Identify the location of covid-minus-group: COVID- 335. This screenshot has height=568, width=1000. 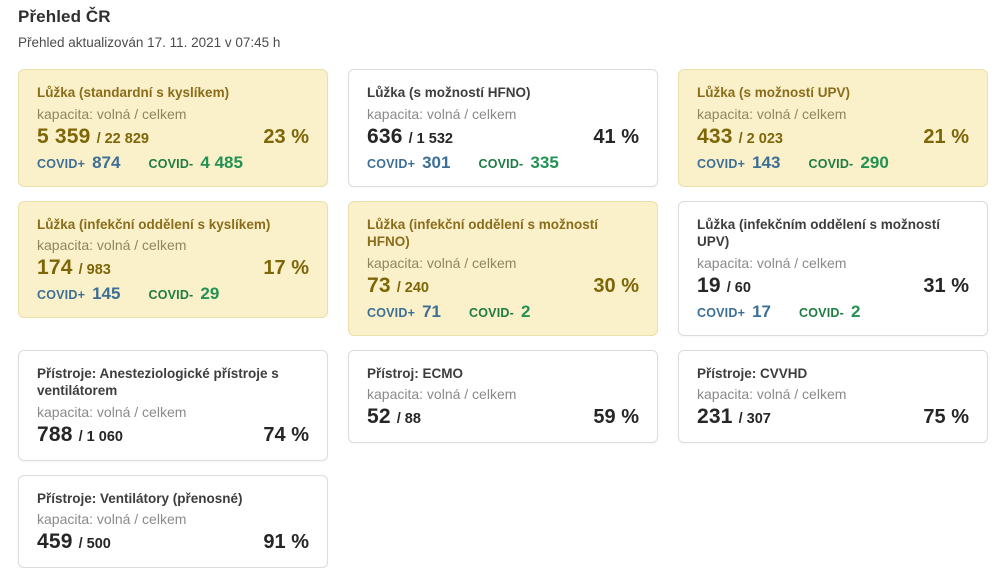
(518, 163).